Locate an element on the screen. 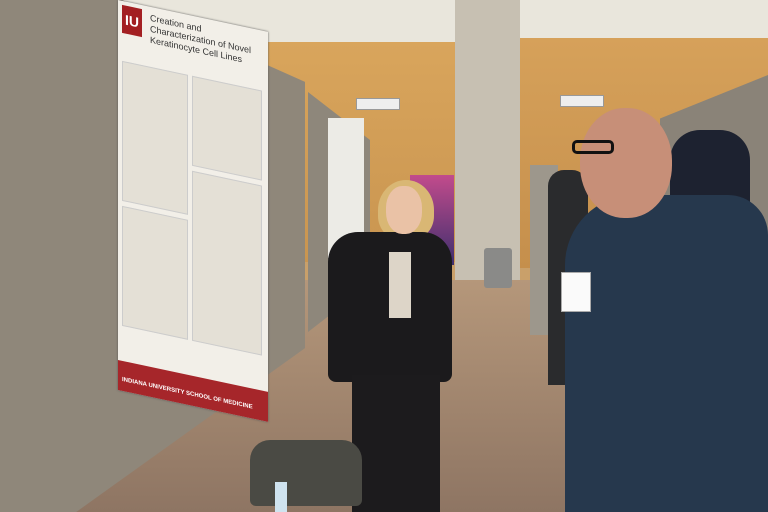 This screenshot has width=768, height=512. presenter-face is located at coordinates (404, 210).